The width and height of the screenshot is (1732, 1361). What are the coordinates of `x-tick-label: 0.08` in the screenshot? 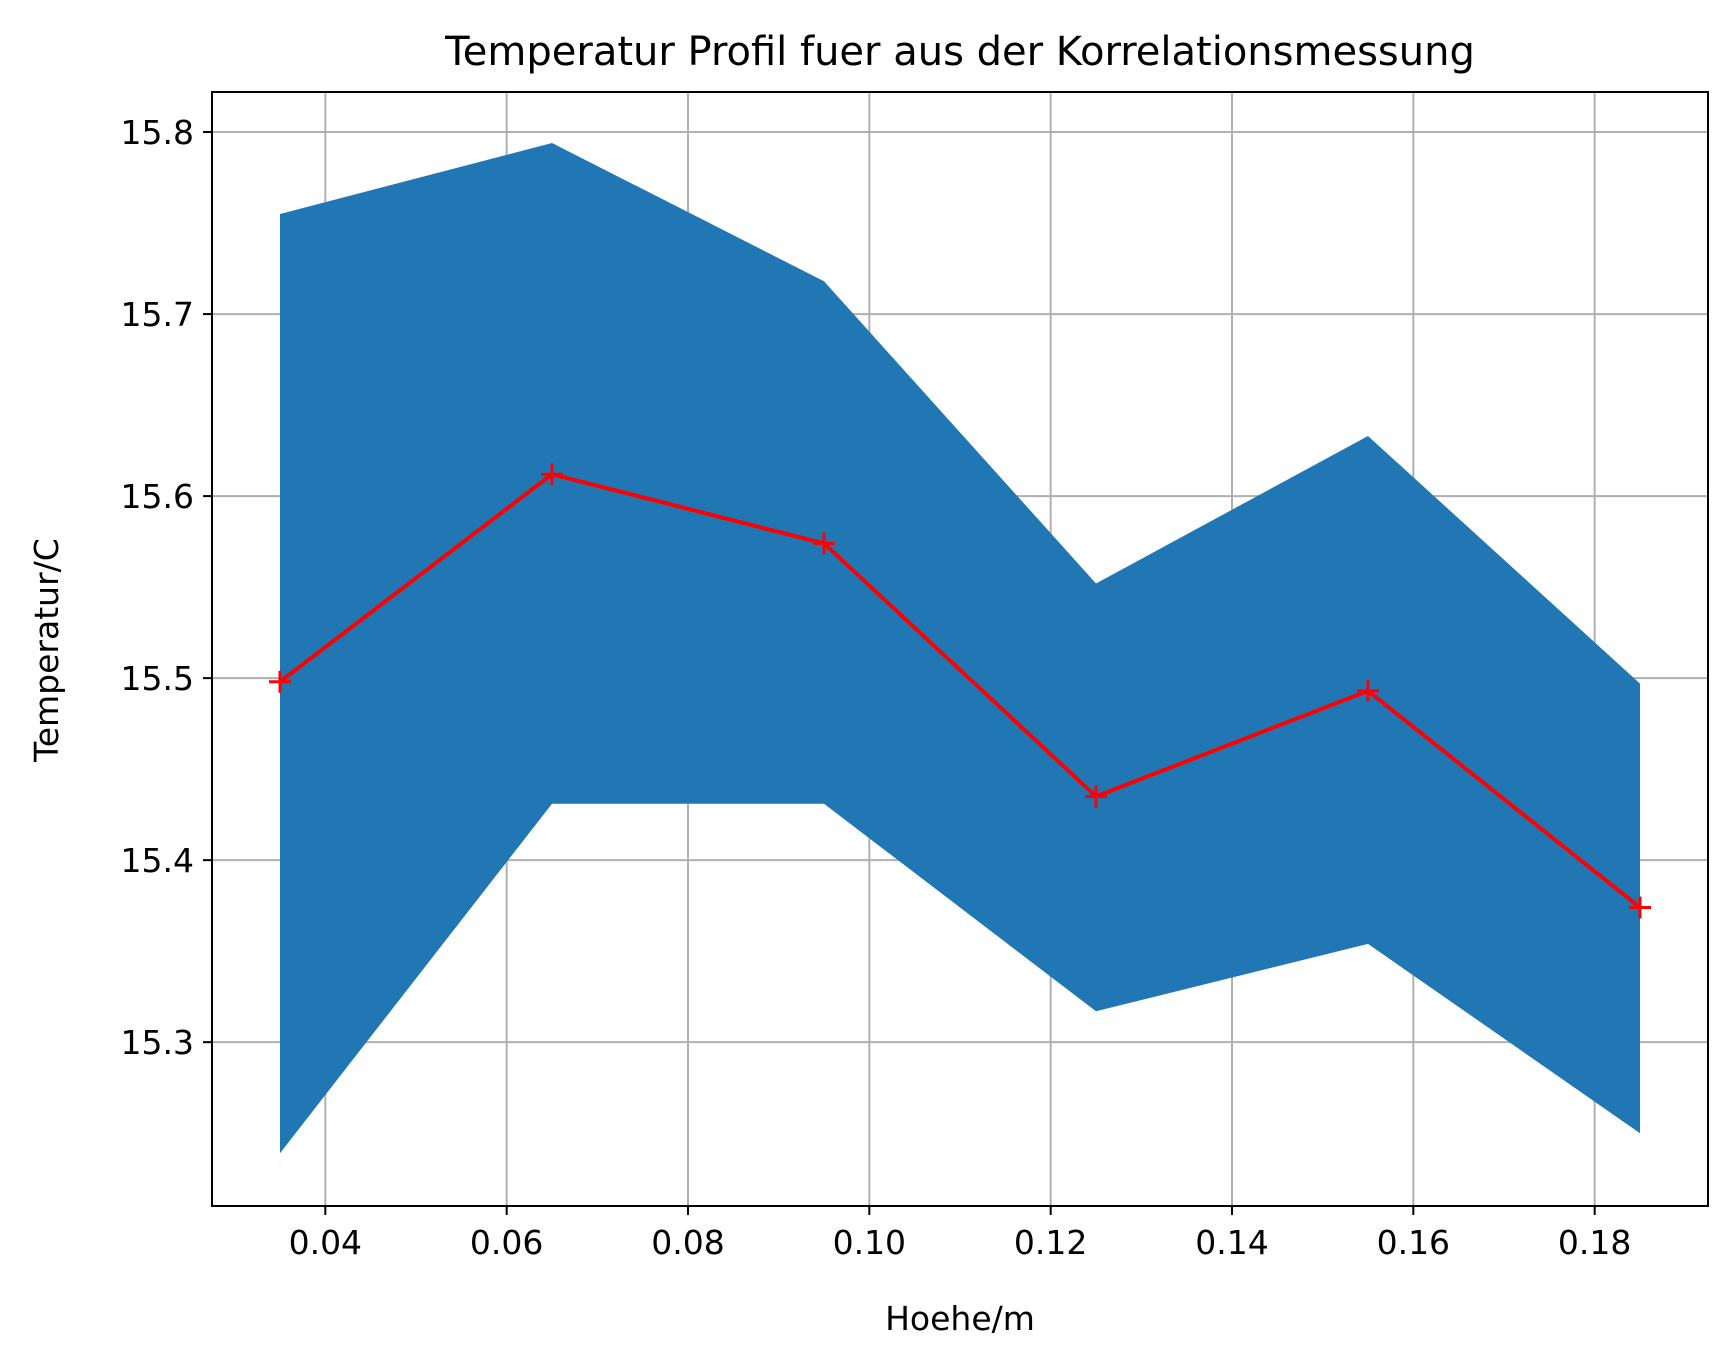 It's located at (687, 1242).